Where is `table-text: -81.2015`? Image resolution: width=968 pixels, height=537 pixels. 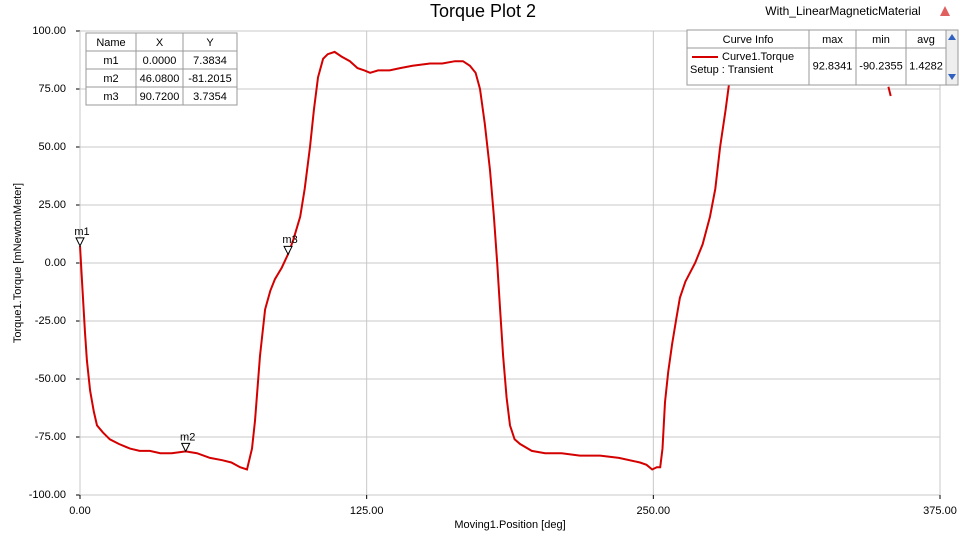
table-text: -81.2015 is located at coordinates (209, 79).